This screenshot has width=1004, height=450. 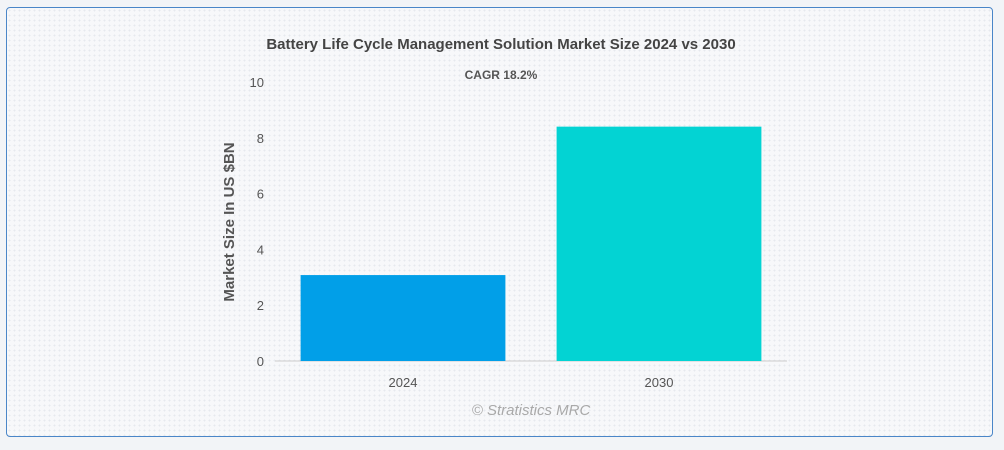 I want to click on bar-2024, so click(x=403, y=318).